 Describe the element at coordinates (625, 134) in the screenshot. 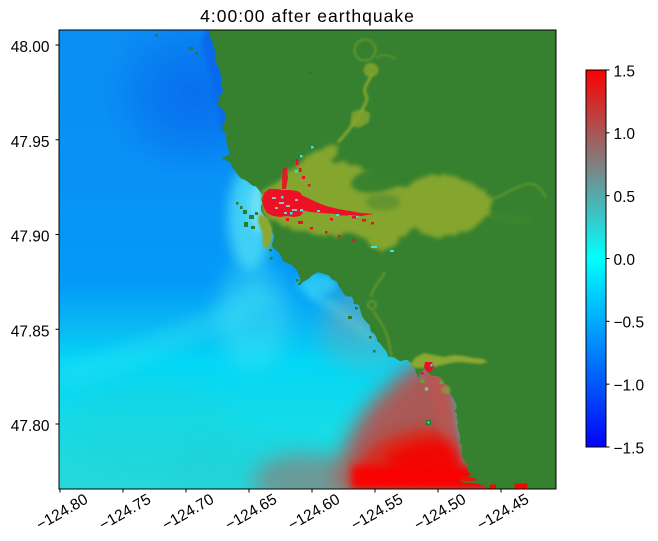

I see `svg-text: 1.0` at that location.